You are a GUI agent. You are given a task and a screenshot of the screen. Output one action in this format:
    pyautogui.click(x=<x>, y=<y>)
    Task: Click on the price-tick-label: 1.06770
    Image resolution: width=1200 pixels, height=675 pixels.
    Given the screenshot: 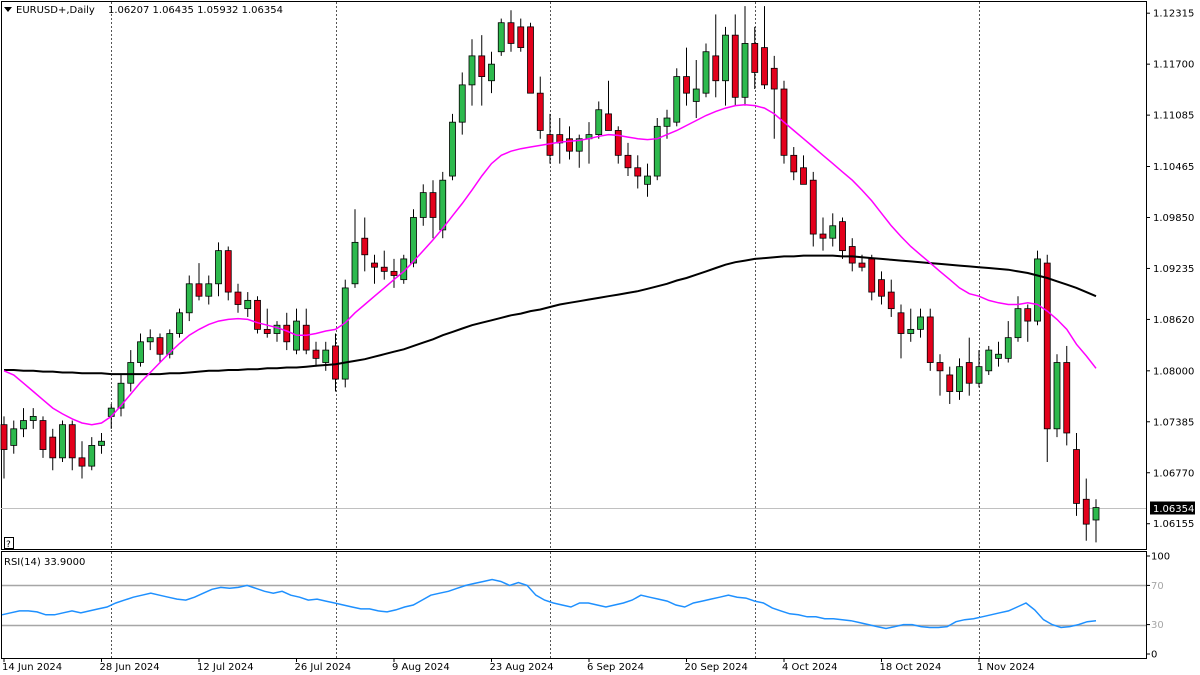 What is the action you would take?
    pyautogui.click(x=1173, y=473)
    